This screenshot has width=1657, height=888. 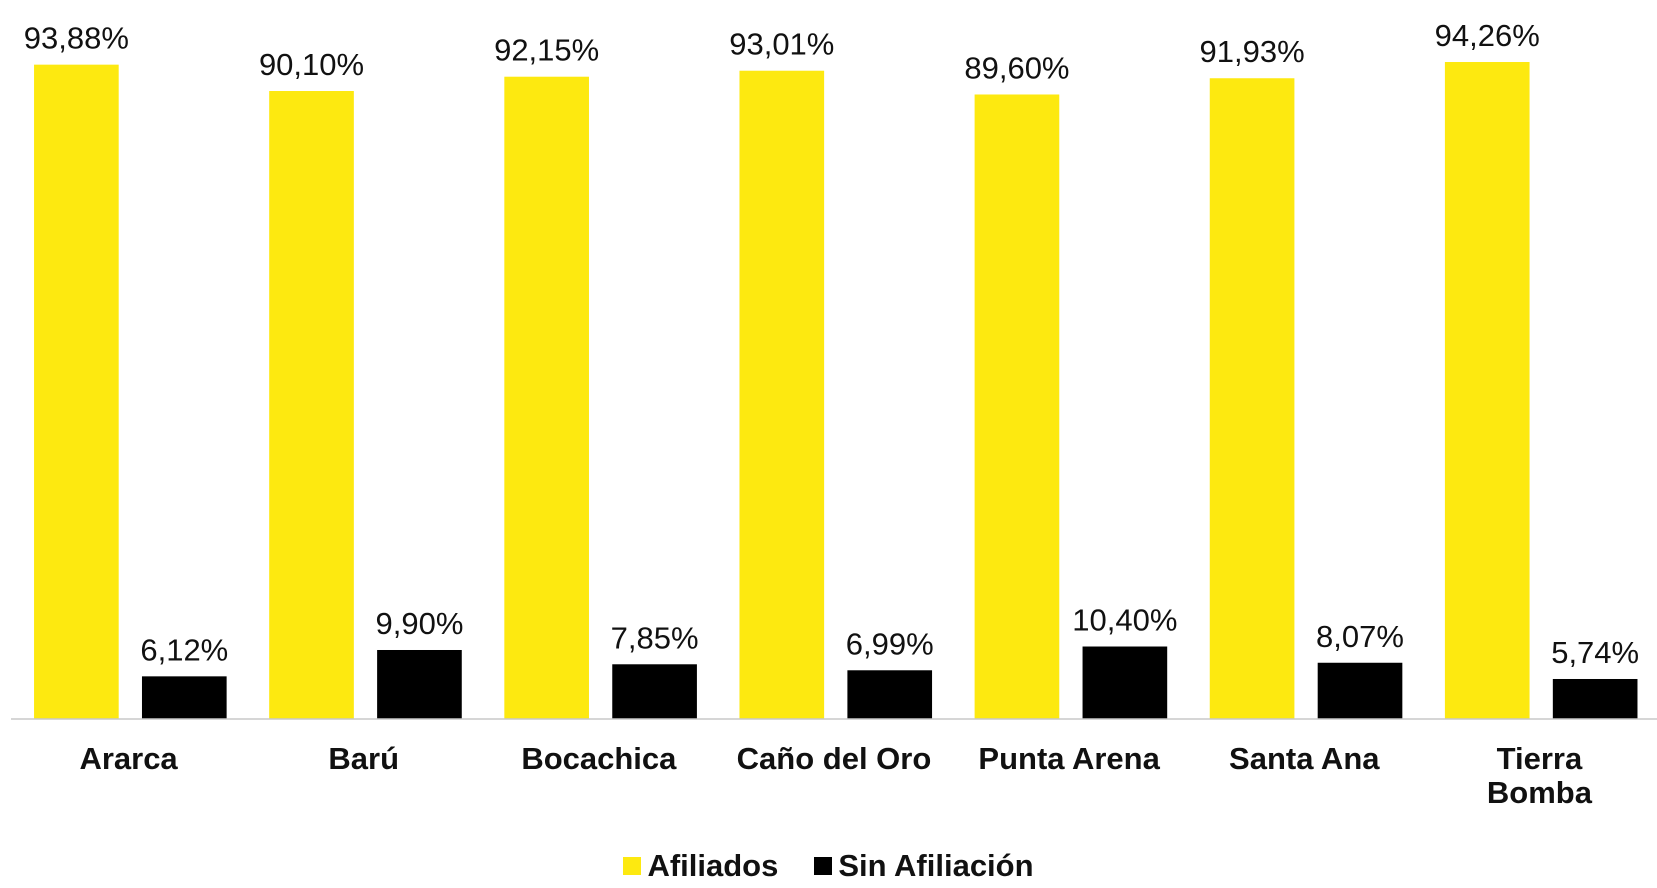 What do you see at coordinates (1595, 652) in the screenshot?
I see `data-label: 5,74%` at bounding box center [1595, 652].